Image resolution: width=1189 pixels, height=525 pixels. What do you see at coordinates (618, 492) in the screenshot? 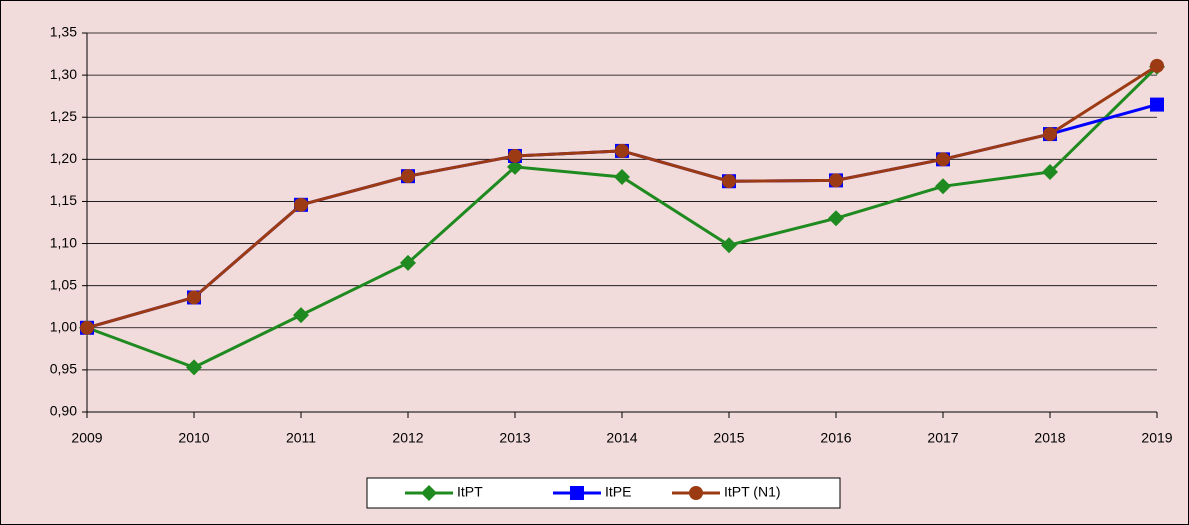
I see `legend-label: ItPE` at bounding box center [618, 492].